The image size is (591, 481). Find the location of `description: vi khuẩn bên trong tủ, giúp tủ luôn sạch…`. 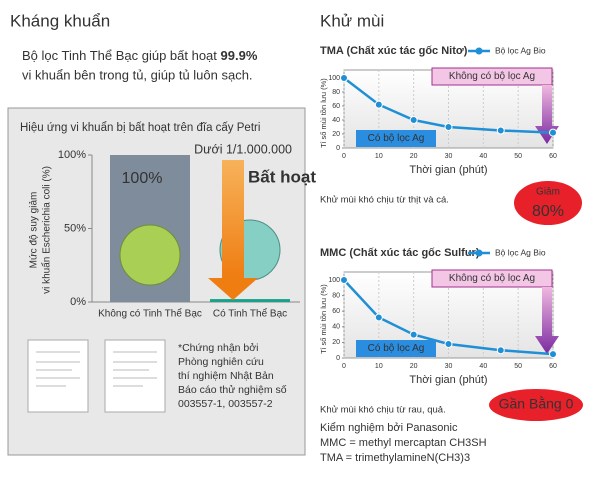

description: vi khuẩn bên trong tủ, giúp tủ luôn sạch… is located at coordinates (137, 74).